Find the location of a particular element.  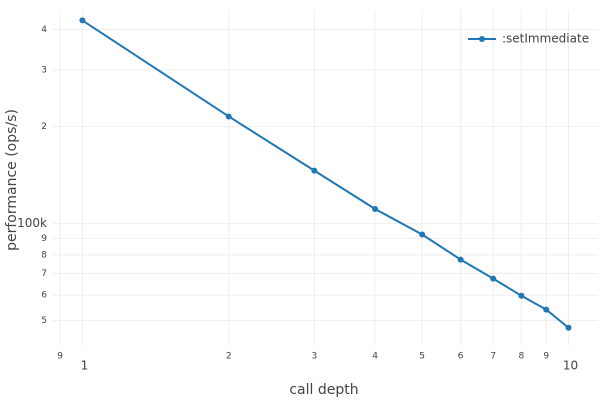

y-tick-label: 3 is located at coordinates (44, 70).